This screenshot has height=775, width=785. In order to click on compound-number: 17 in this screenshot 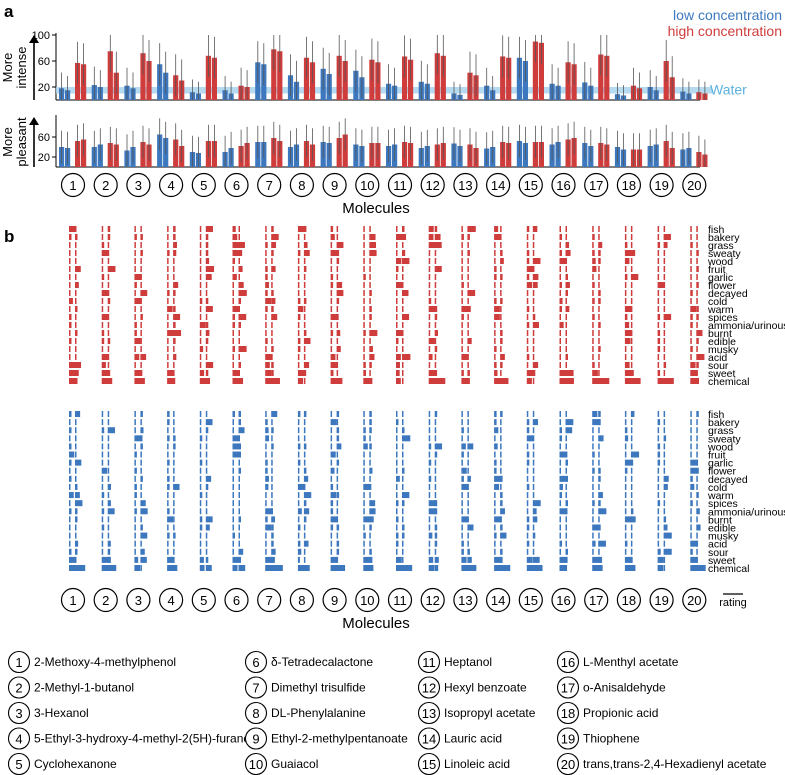, I will do `click(568, 688)`.